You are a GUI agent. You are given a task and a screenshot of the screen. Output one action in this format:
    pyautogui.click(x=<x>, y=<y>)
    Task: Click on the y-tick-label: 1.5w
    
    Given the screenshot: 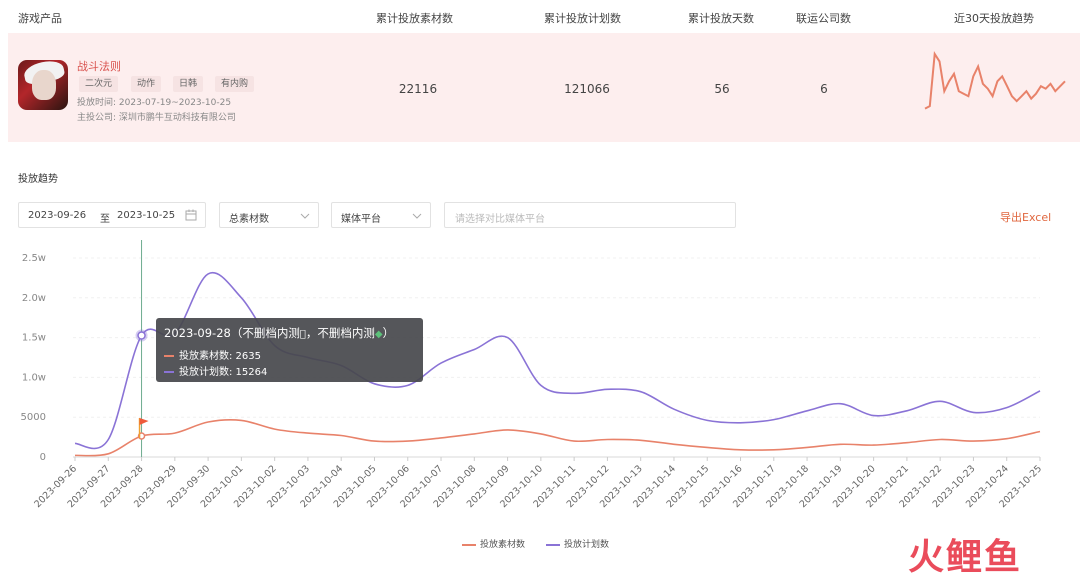 What is the action you would take?
    pyautogui.click(x=34, y=338)
    